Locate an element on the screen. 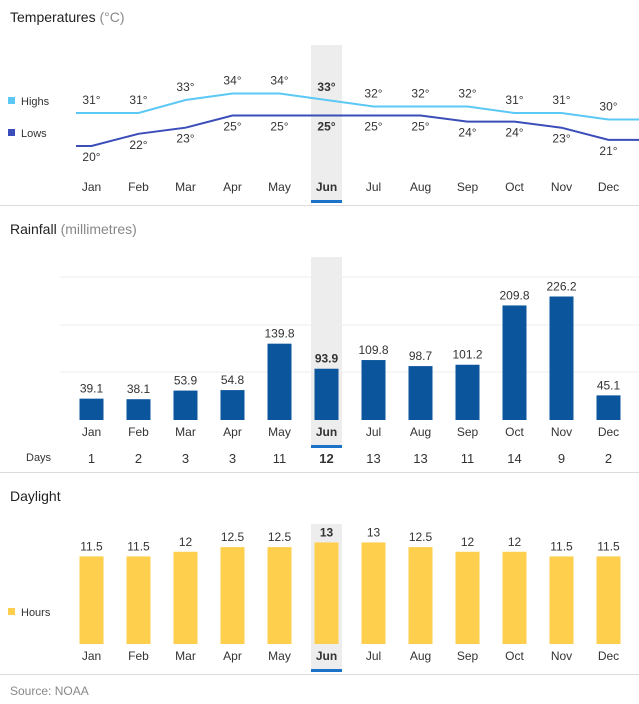 The image size is (639, 704). source-note: Source: NOAA is located at coordinates (49, 691).